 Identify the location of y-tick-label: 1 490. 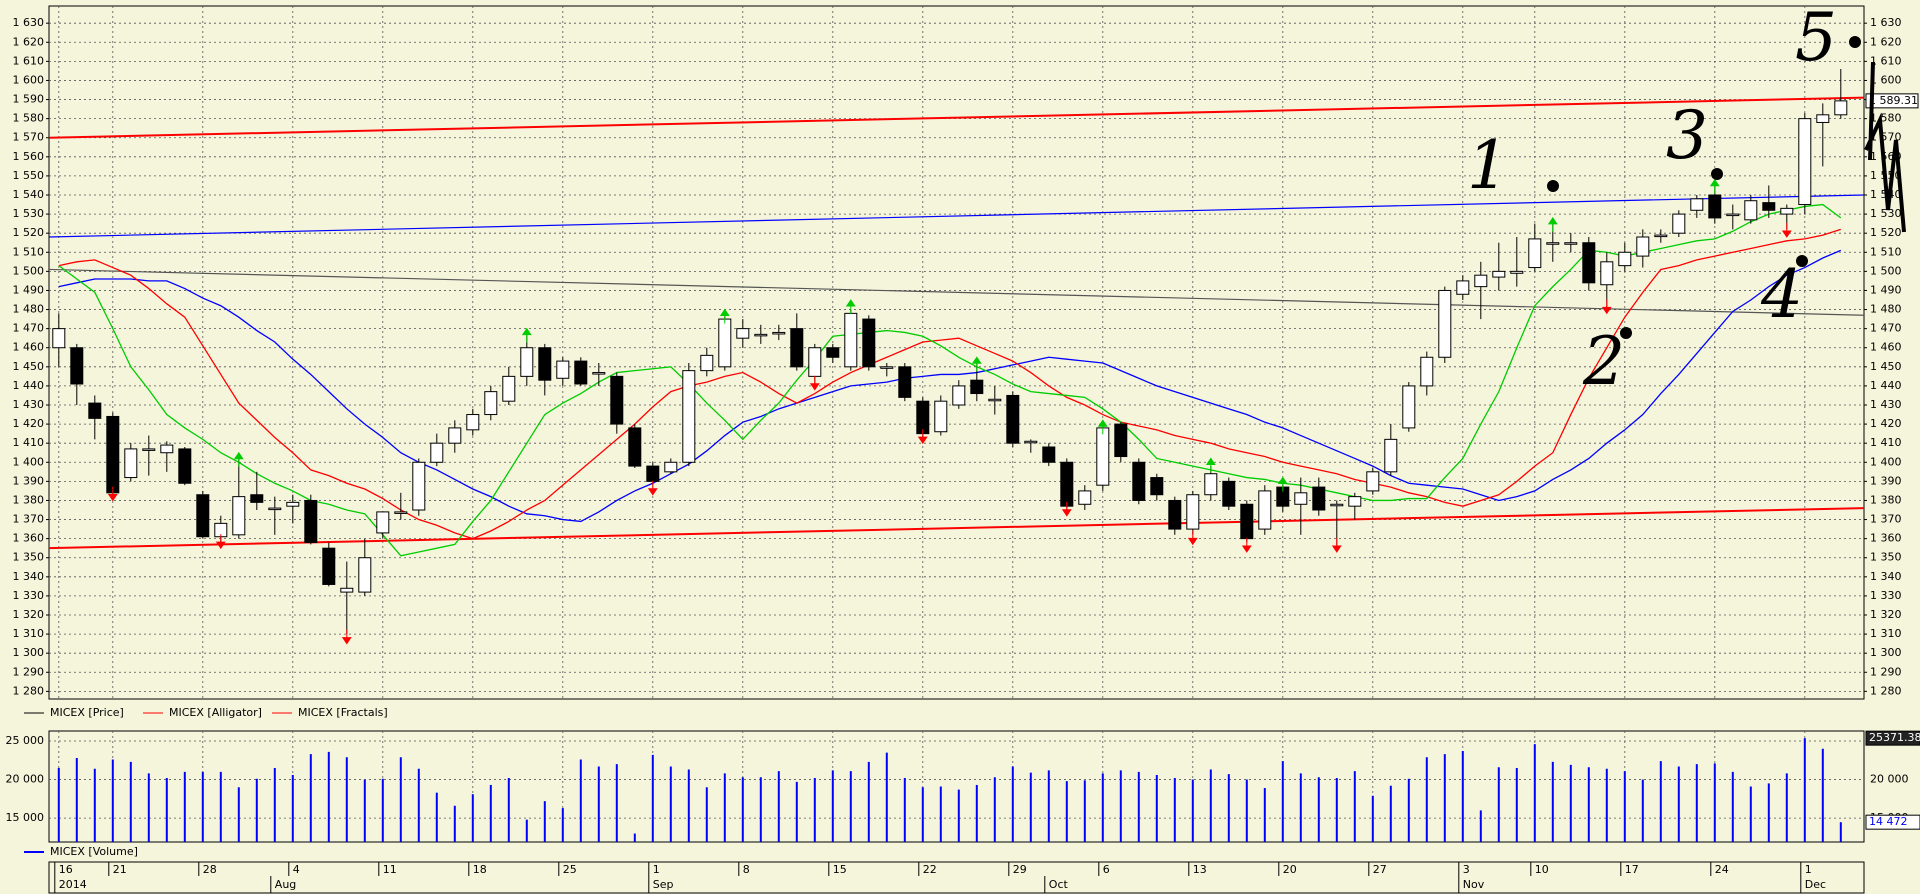
(1886, 289).